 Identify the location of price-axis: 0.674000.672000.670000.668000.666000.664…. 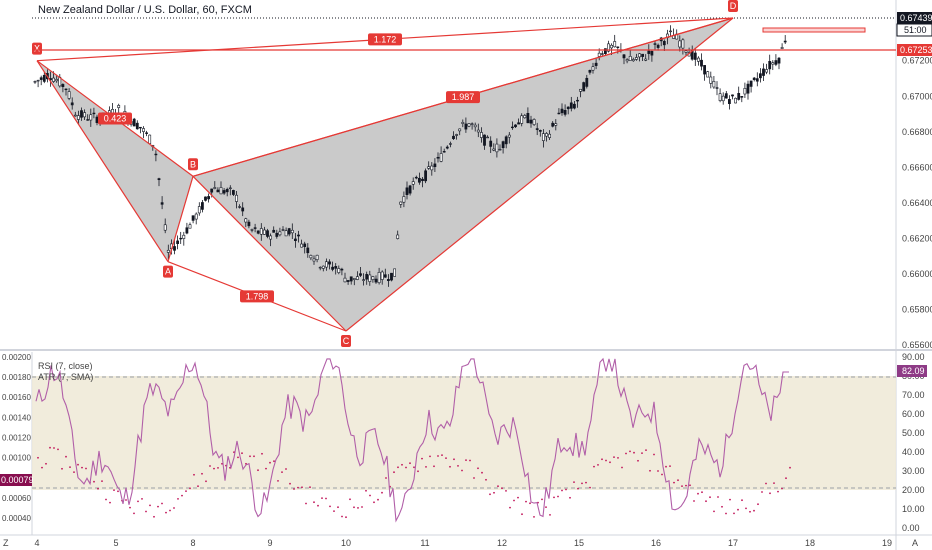
(917, 185).